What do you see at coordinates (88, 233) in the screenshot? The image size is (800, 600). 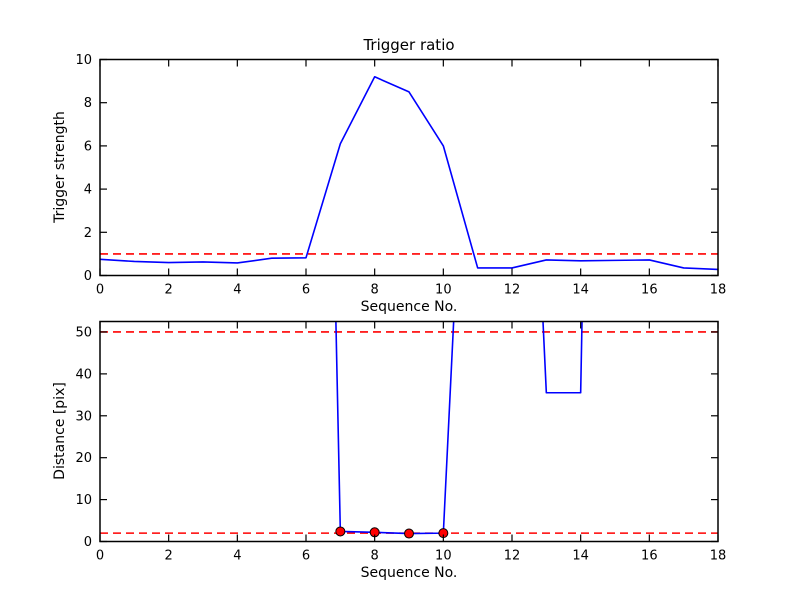 I see `y-tick-label: 2` at bounding box center [88, 233].